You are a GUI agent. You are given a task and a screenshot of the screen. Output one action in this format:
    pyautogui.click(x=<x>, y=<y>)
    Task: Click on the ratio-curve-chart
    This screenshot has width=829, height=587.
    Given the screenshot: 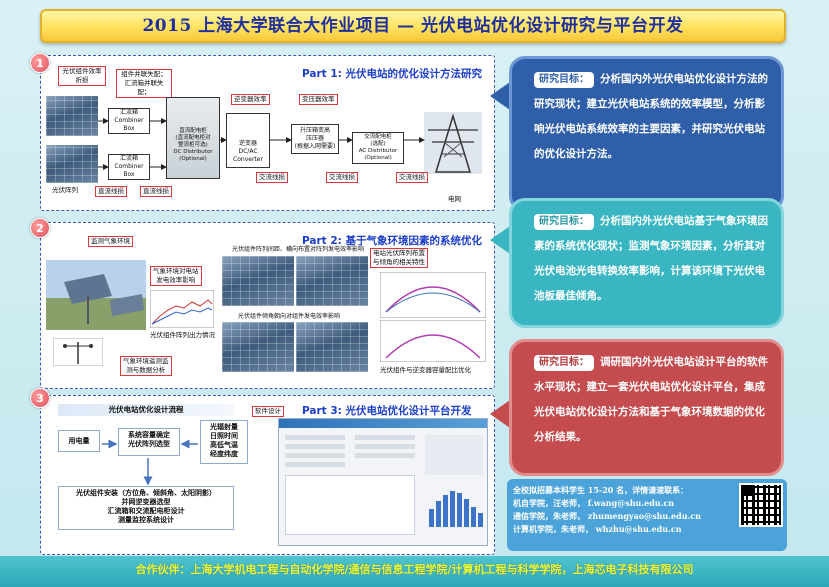 What is the action you would take?
    pyautogui.click(x=433, y=341)
    